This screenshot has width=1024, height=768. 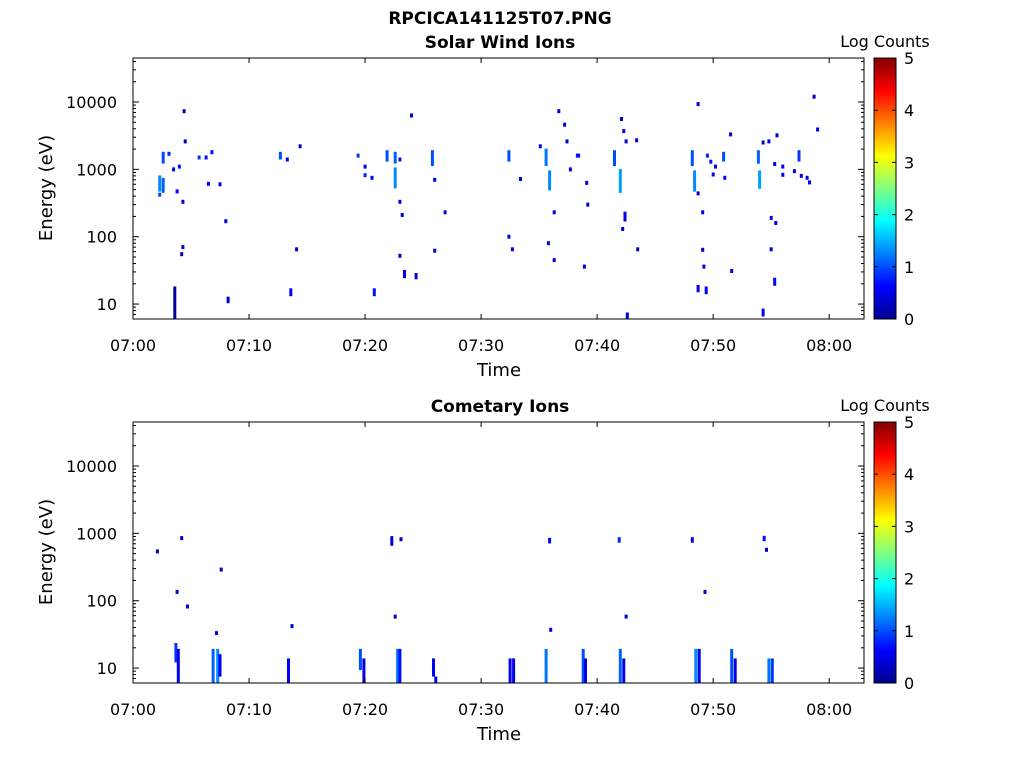 What do you see at coordinates (499, 19) in the screenshot?
I see `figure-title: RPCICA141125T07.PNG` at bounding box center [499, 19].